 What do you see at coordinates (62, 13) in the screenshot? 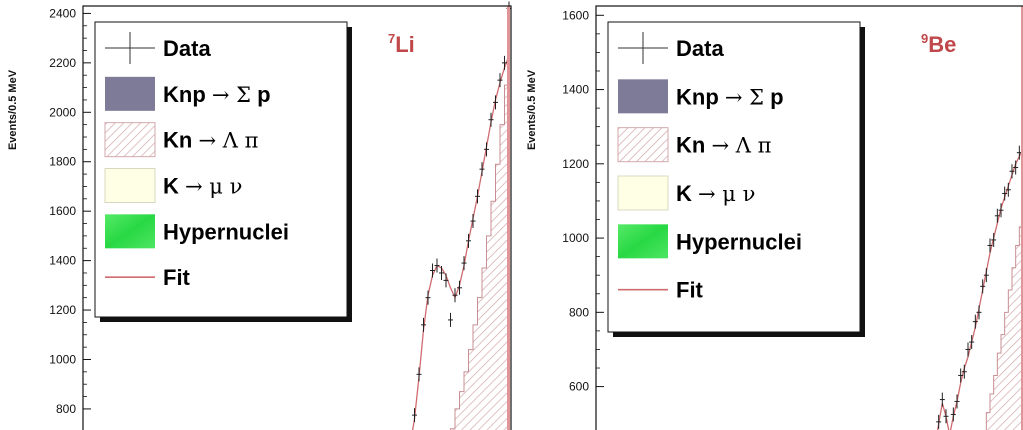
I see `y-tick-label: 2400` at bounding box center [62, 13].